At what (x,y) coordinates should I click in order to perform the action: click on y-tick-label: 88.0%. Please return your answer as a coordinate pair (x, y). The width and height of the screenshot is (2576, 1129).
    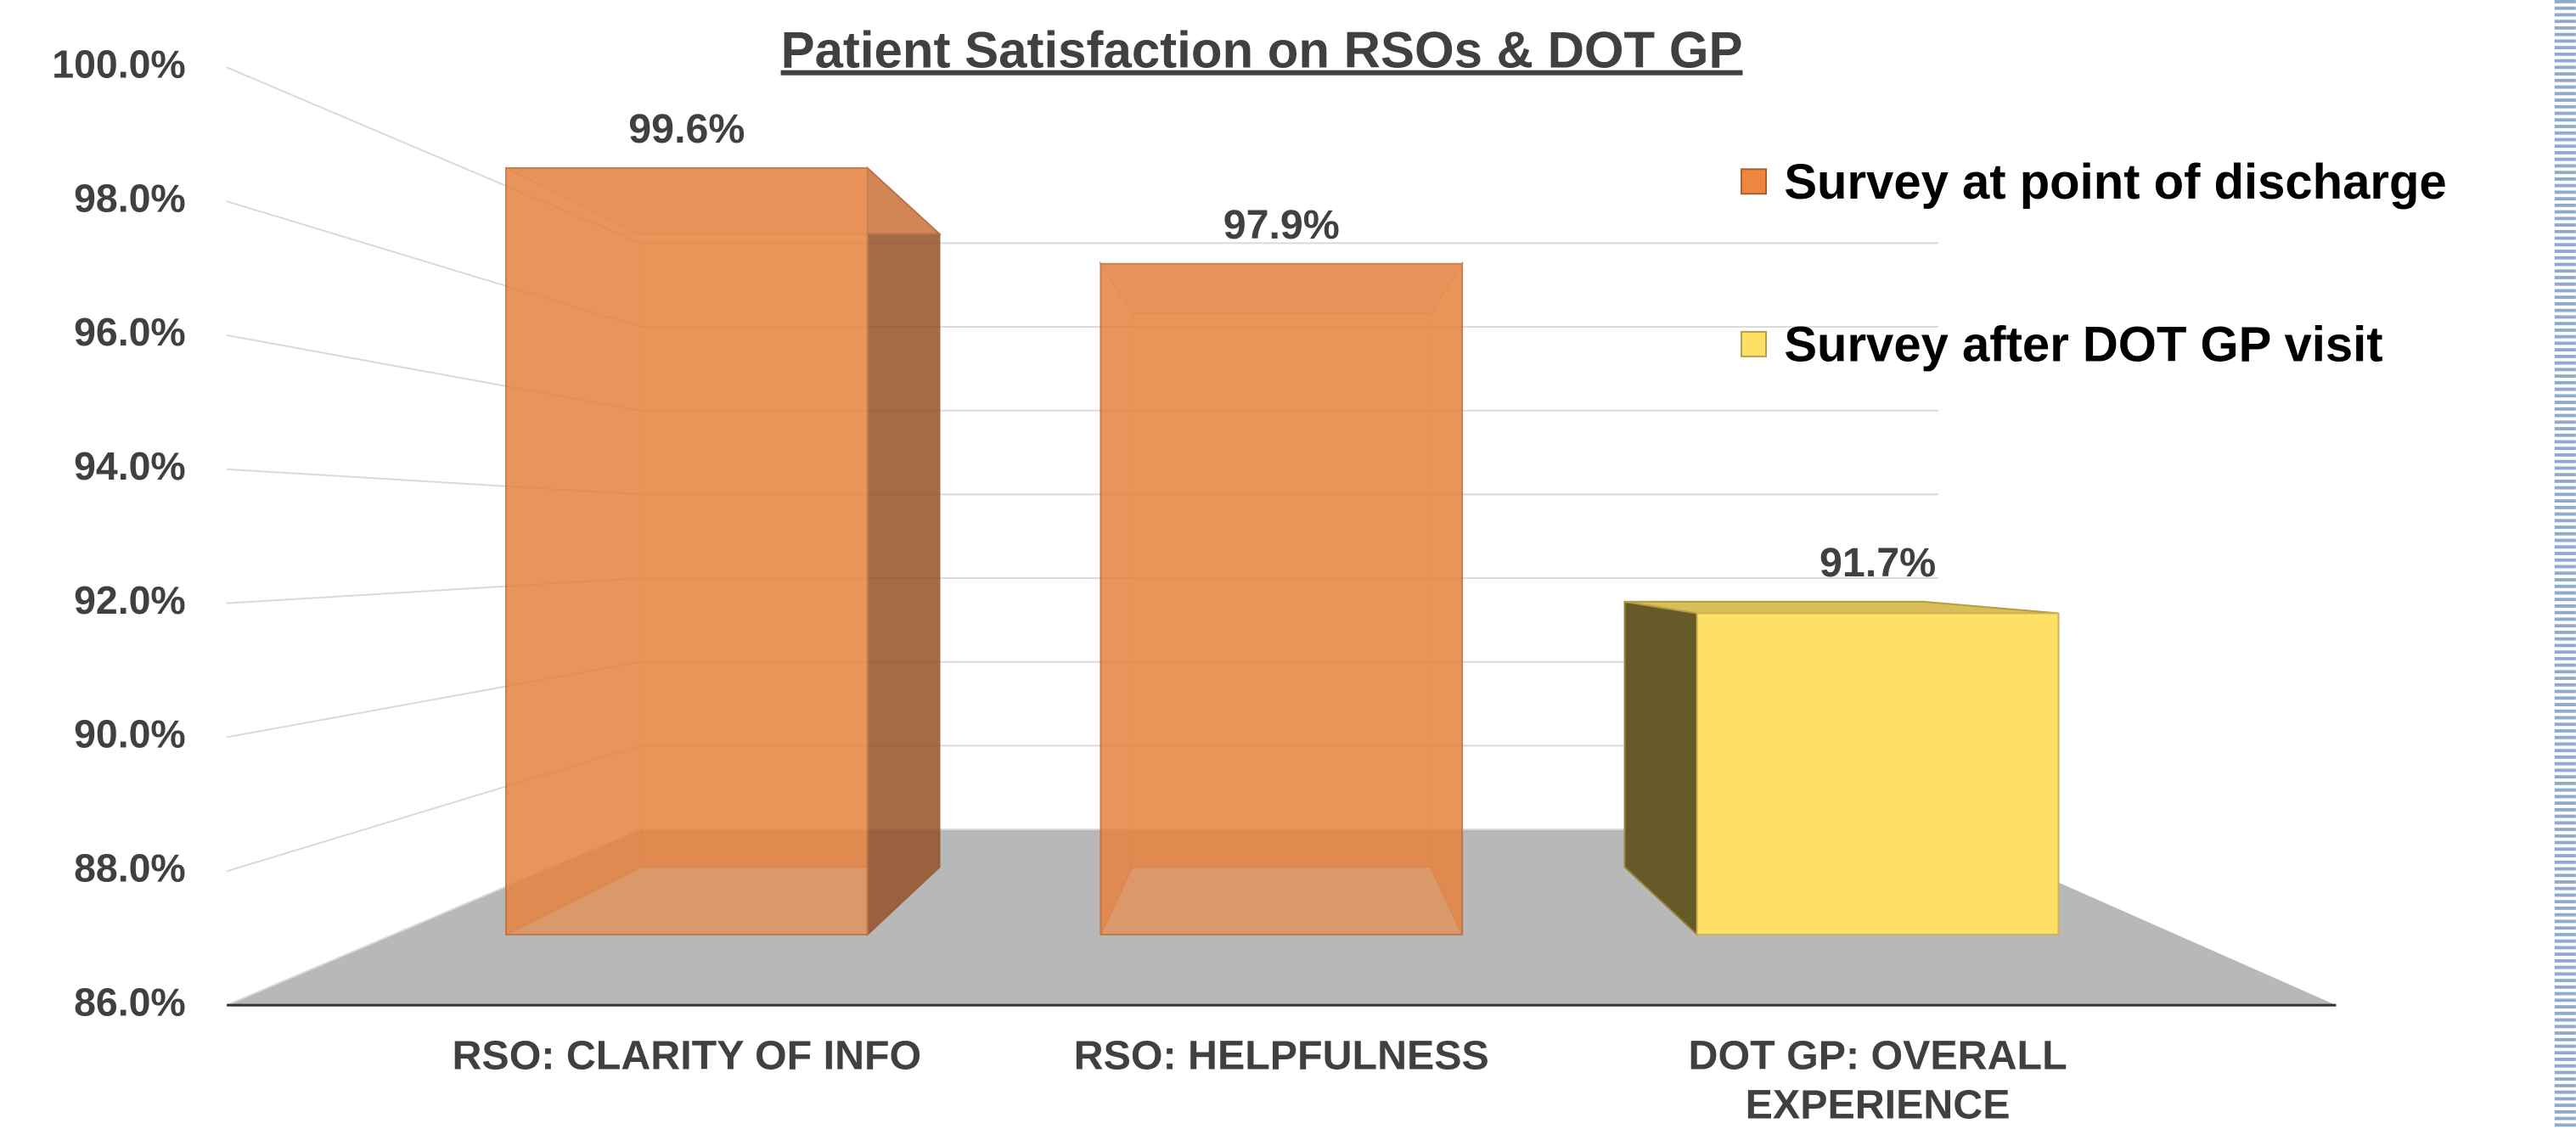
    Looking at the image, I should click on (130, 868).